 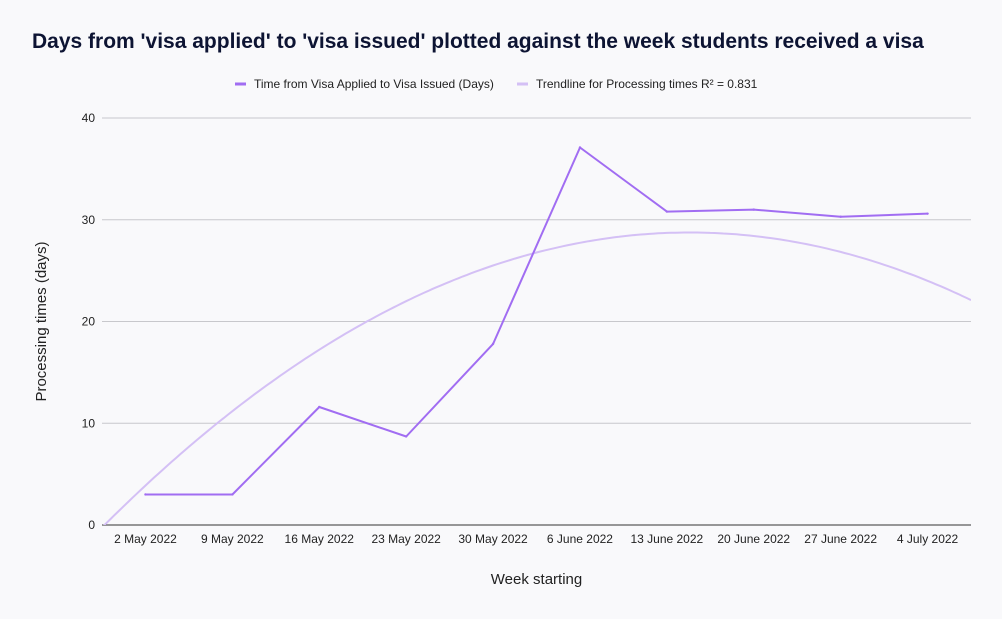 I want to click on x-tick-label: 6 June 2022, so click(x=580, y=539).